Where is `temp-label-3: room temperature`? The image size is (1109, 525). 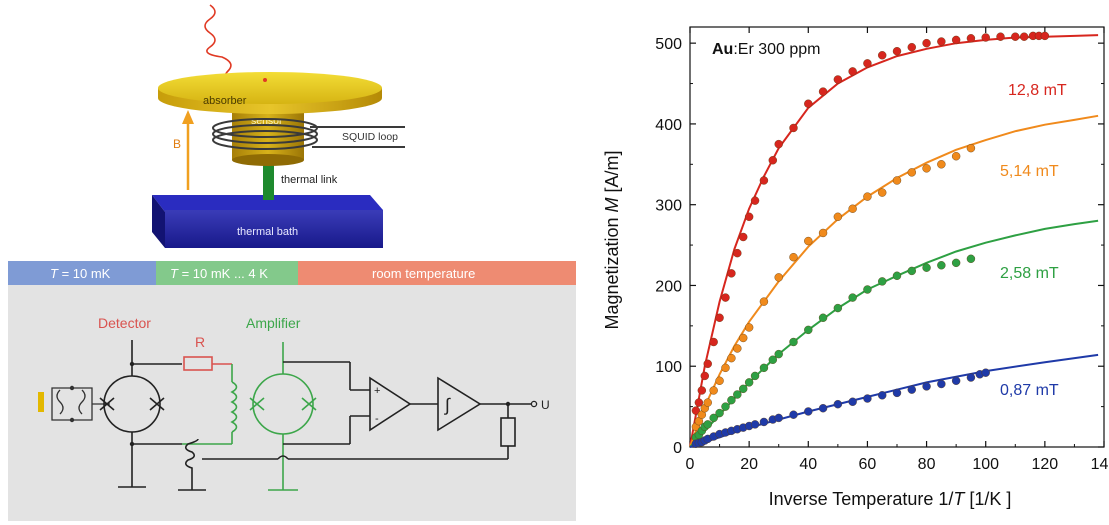
temp-label-3: room temperature is located at coordinates (423, 273).